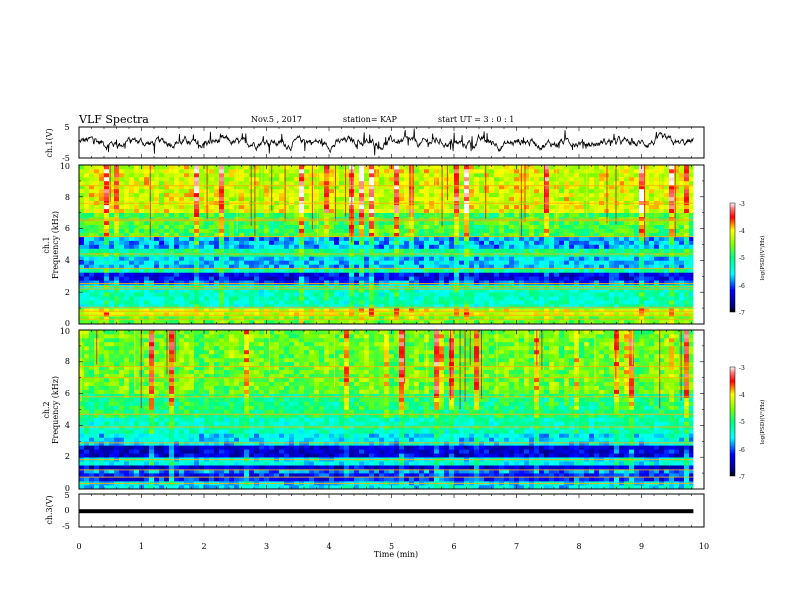  I want to click on spectrogram-burst, so click(447, 183).